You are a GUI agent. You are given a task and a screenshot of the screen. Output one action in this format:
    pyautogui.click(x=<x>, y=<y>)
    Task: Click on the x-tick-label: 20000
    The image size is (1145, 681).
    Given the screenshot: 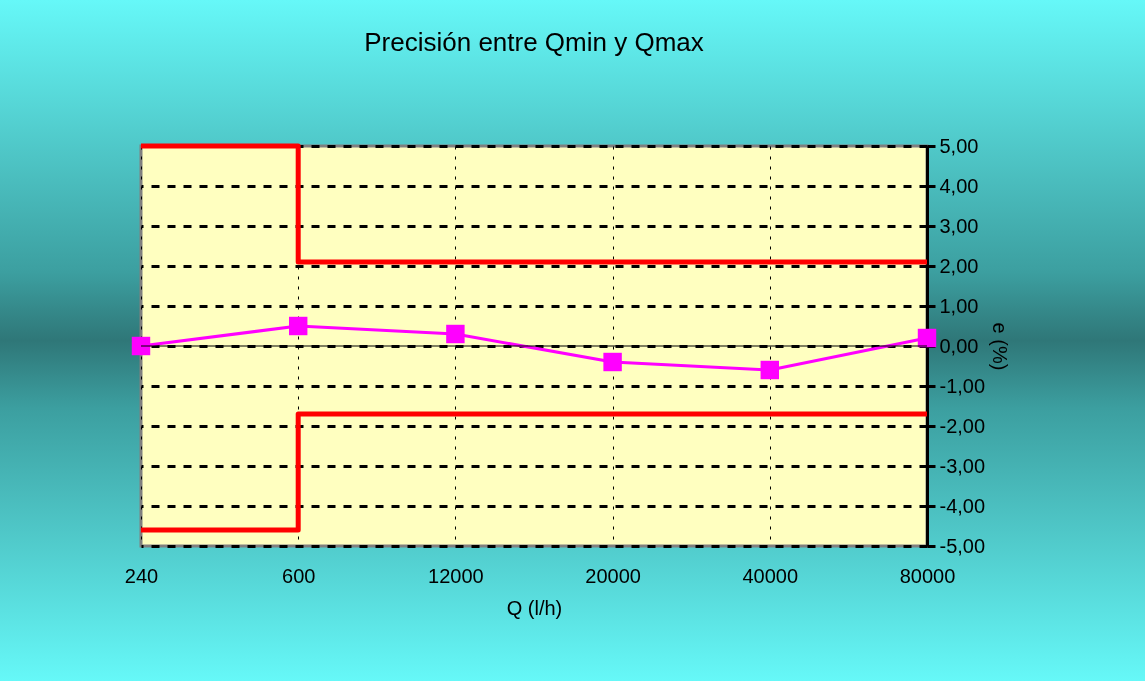 What is the action you would take?
    pyautogui.click(x=613, y=575)
    